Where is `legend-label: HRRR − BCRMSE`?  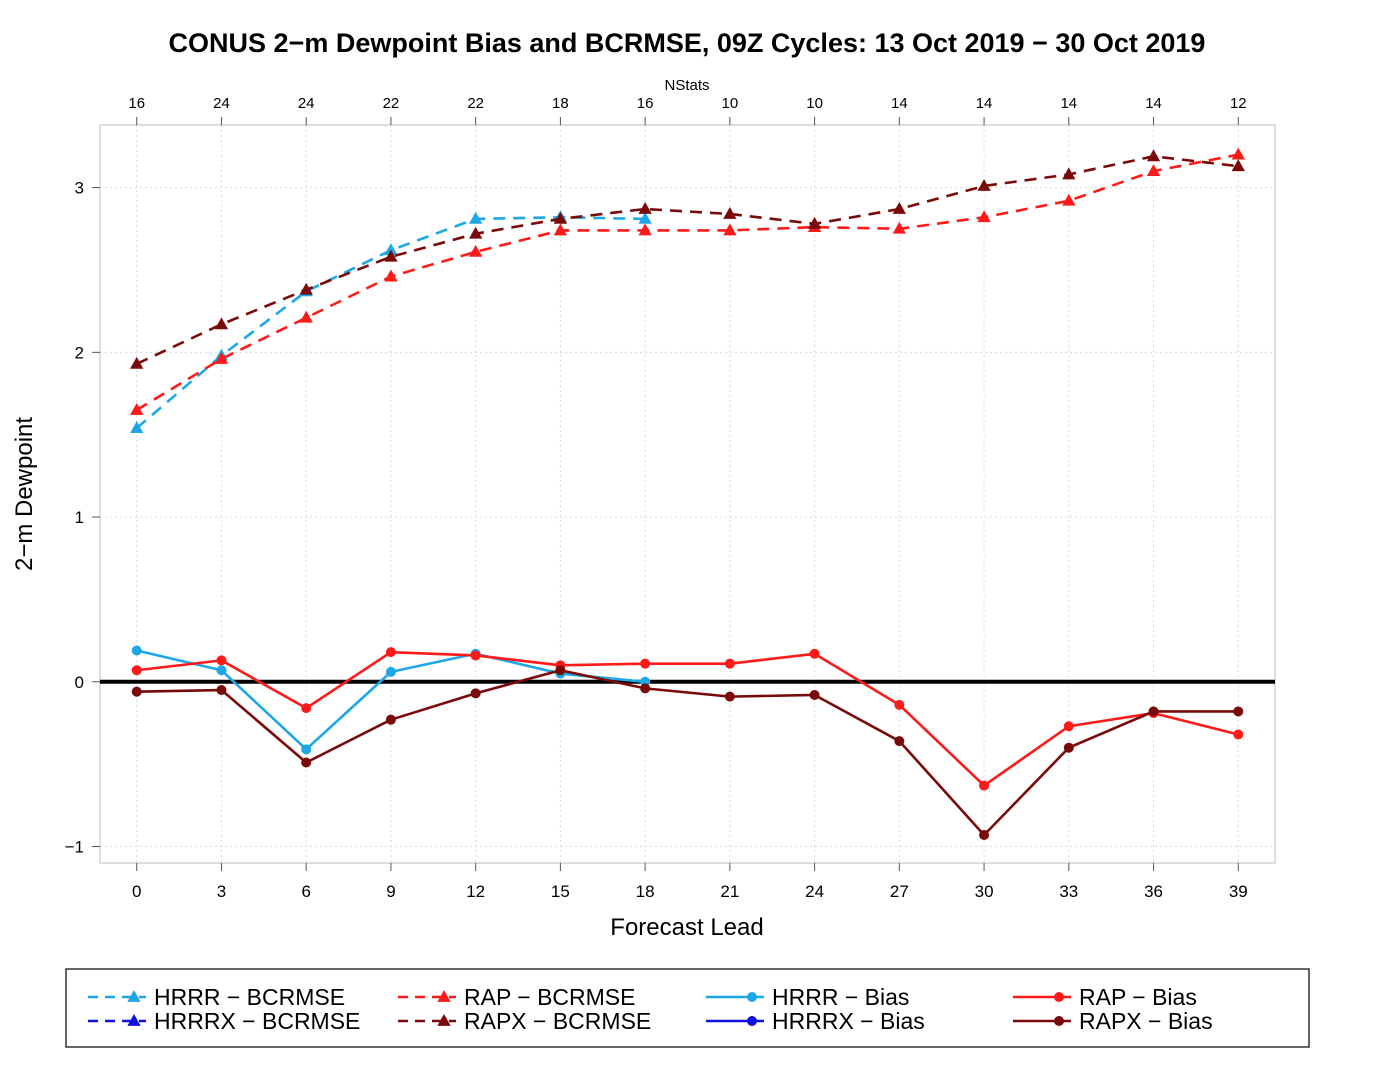 legend-label: HRRR − BCRMSE is located at coordinates (249, 997).